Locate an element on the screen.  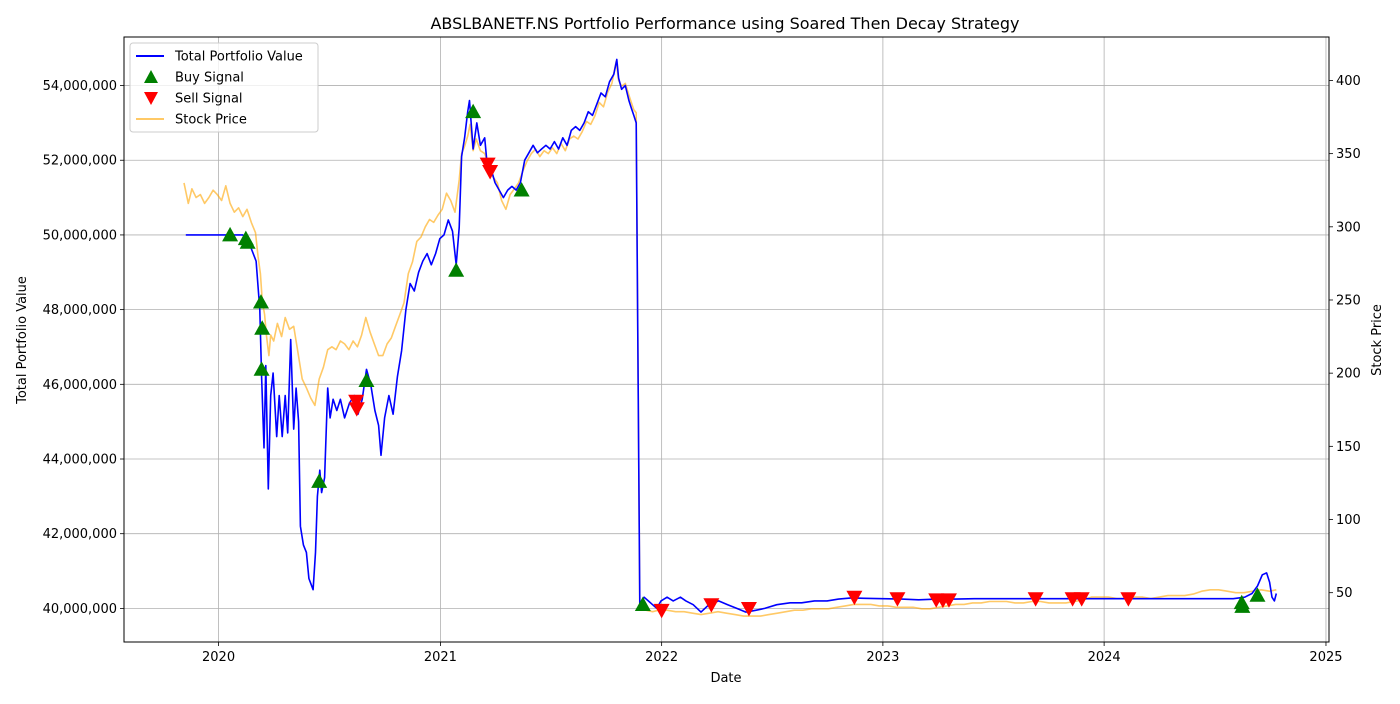
y2-tick-label: 100 is located at coordinates (1348, 520).